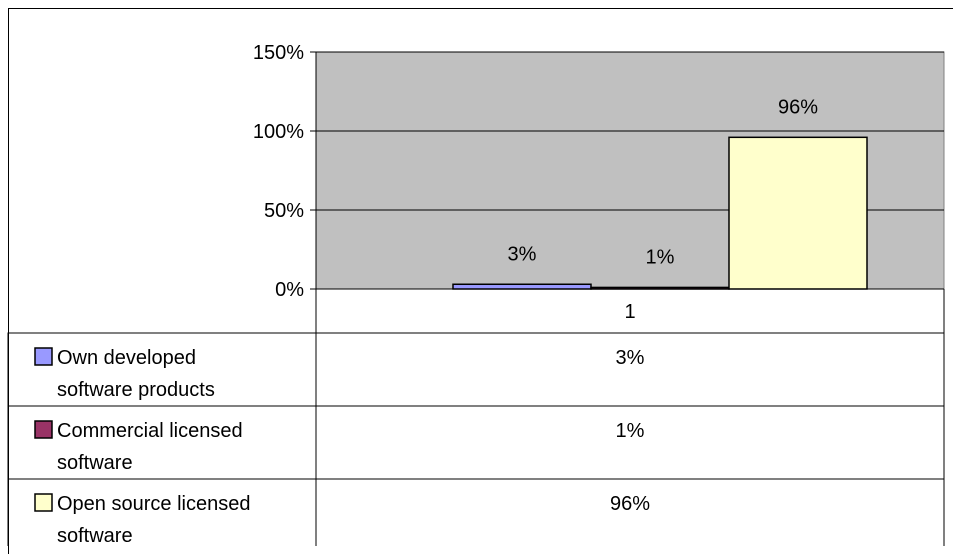 This screenshot has height=554, width=953. Describe the element at coordinates (278, 132) in the screenshot. I see `y-tick-label: 100%` at that location.